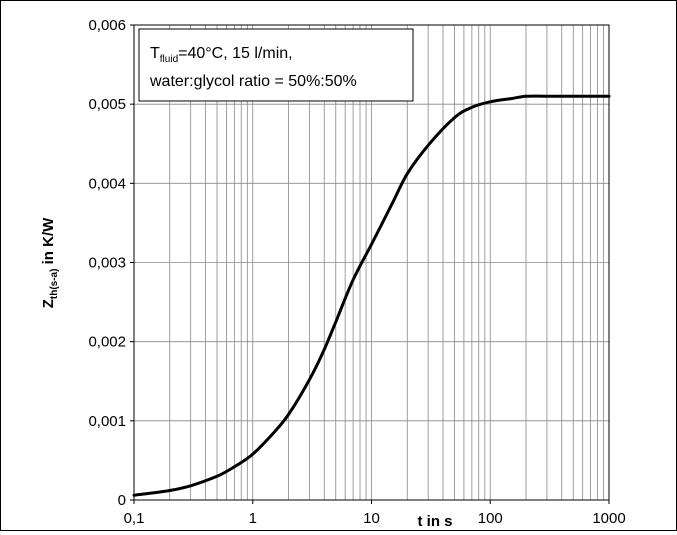 The image size is (677, 535). What do you see at coordinates (107, 263) in the screenshot?
I see `y-tick-label: 0,003` at bounding box center [107, 263].